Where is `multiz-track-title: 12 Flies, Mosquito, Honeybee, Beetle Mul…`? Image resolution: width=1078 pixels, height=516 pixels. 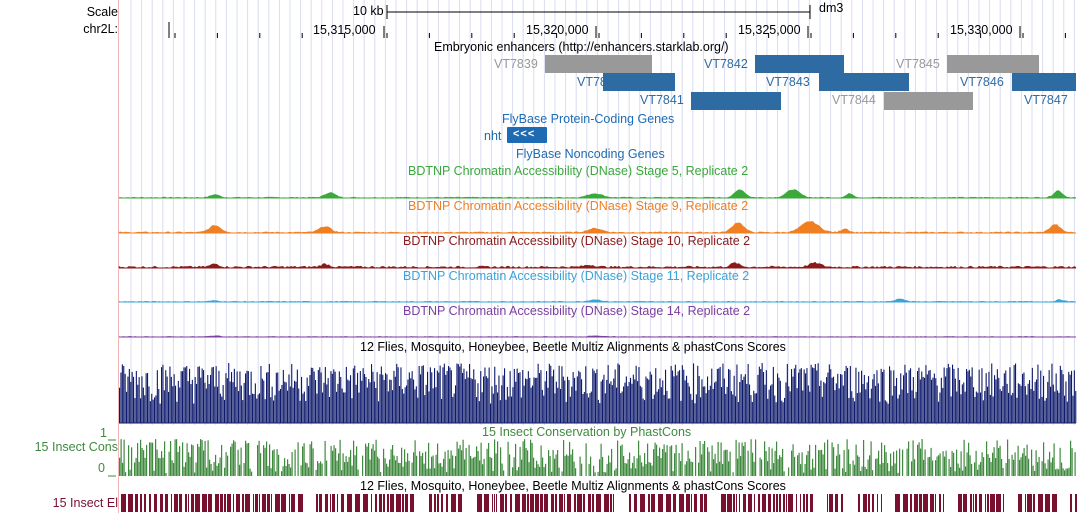
multiz-track-title: 12 Flies, Mosquito, Honeybee, Beetle Mul… is located at coordinates (573, 347).